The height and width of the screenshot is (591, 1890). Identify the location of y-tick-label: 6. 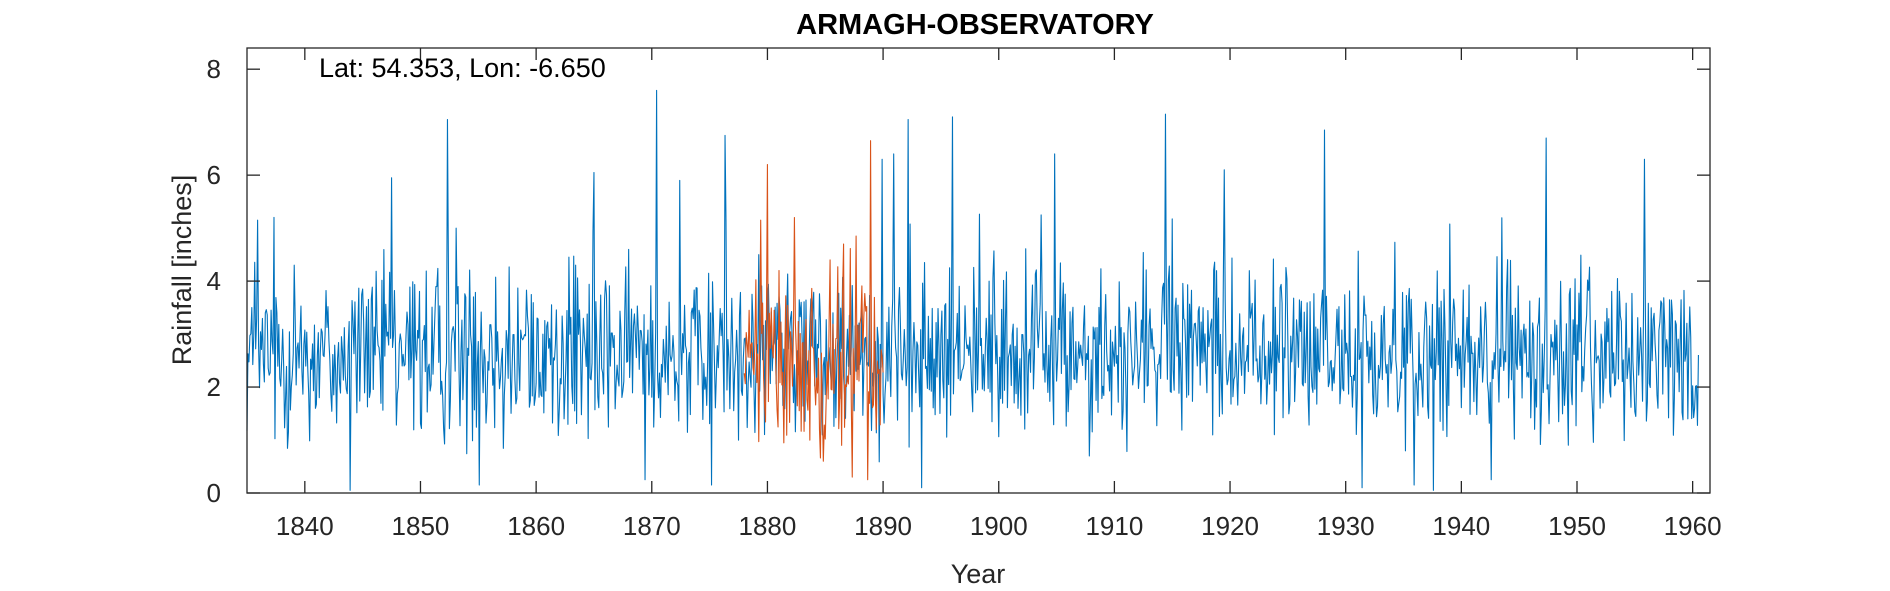
(214, 175).